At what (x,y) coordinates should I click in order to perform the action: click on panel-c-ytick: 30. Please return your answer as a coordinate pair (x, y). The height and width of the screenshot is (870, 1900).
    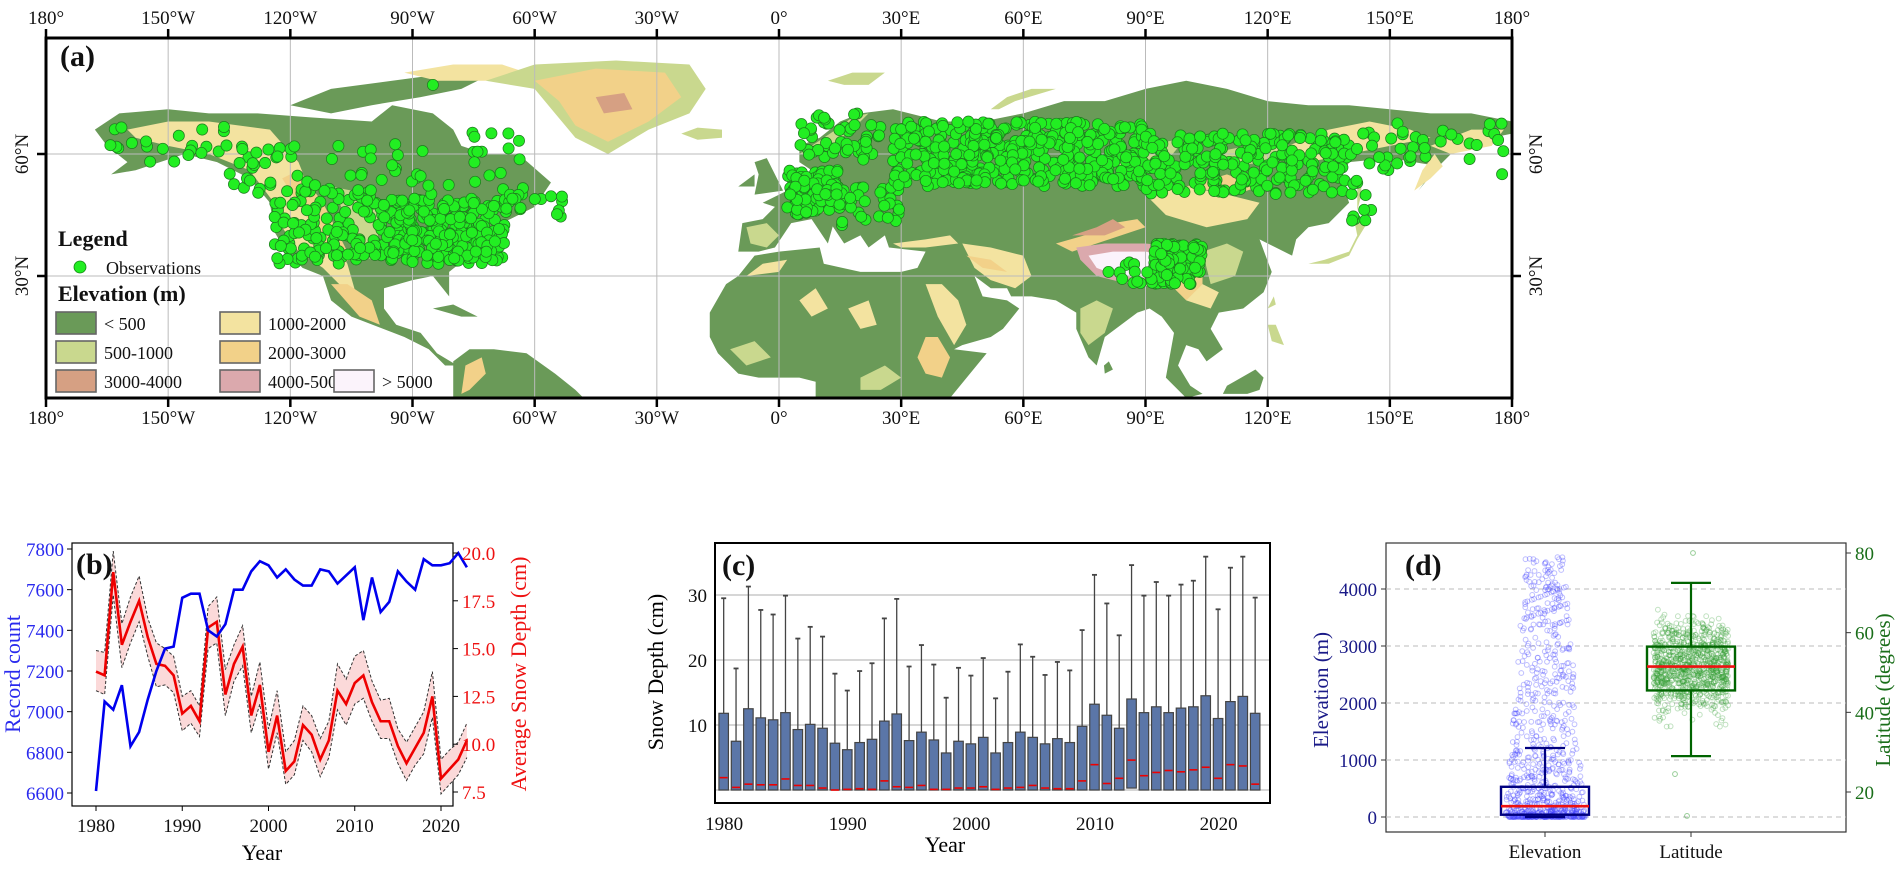
    Looking at the image, I should click on (697, 596).